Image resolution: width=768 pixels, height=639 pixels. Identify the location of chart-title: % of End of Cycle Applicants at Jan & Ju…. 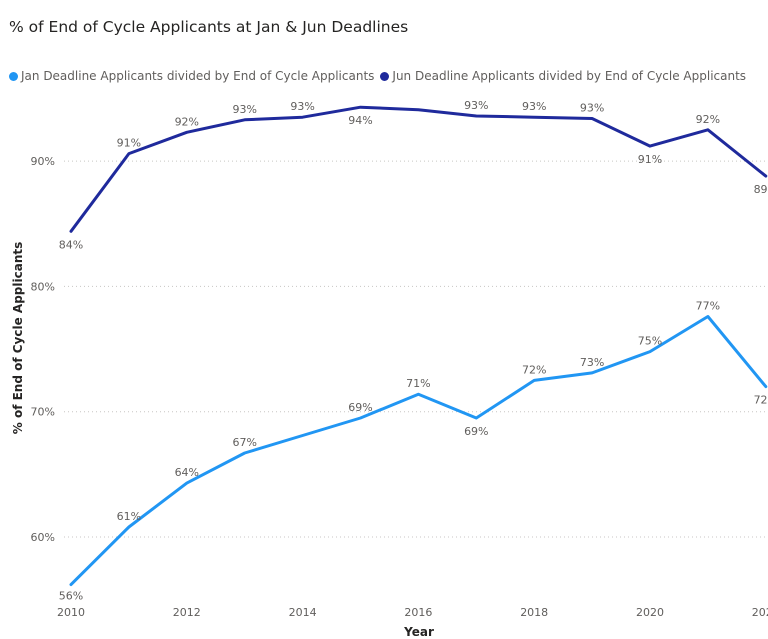
(209, 27).